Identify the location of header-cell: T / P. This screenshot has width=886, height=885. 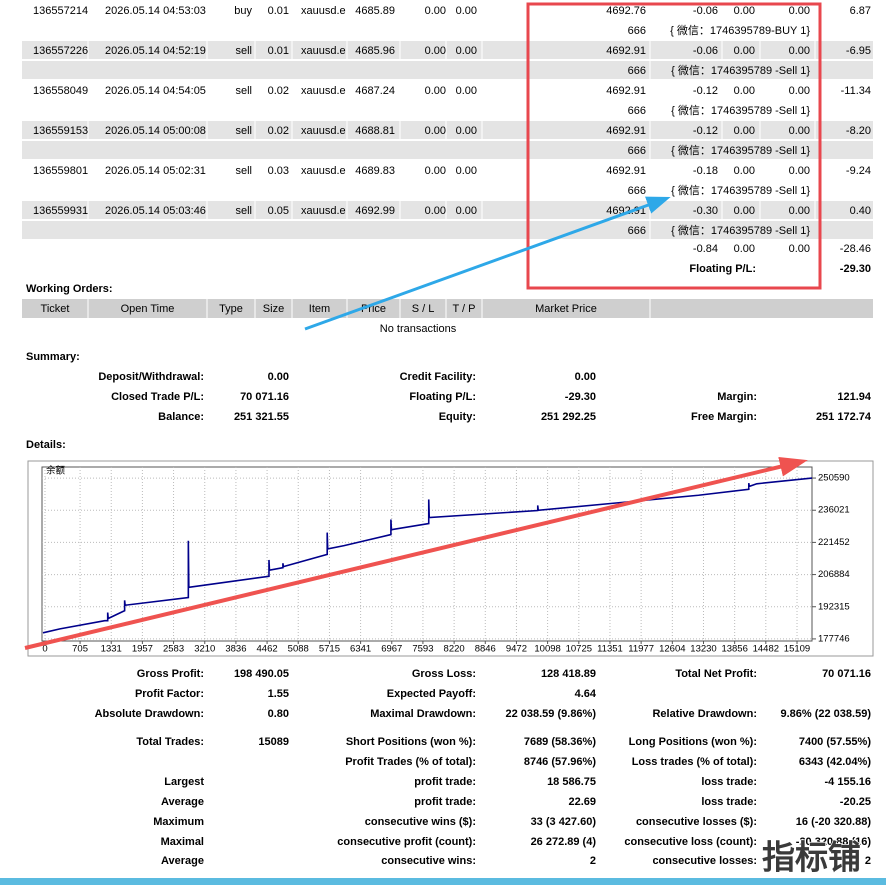
(463, 309).